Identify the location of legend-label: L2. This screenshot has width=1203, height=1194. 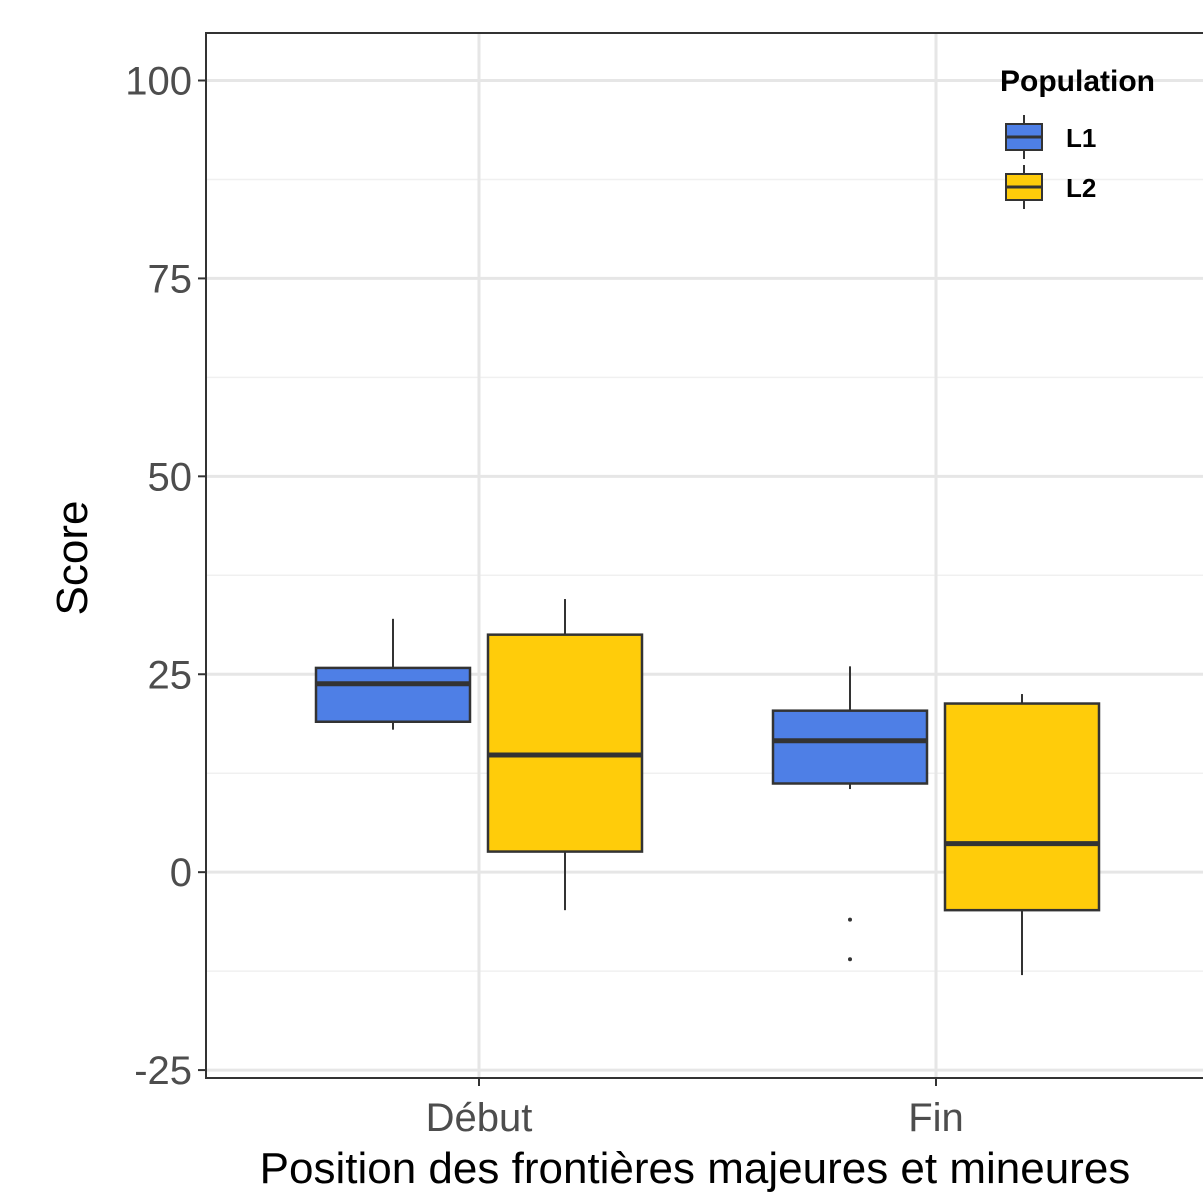
(1081, 188).